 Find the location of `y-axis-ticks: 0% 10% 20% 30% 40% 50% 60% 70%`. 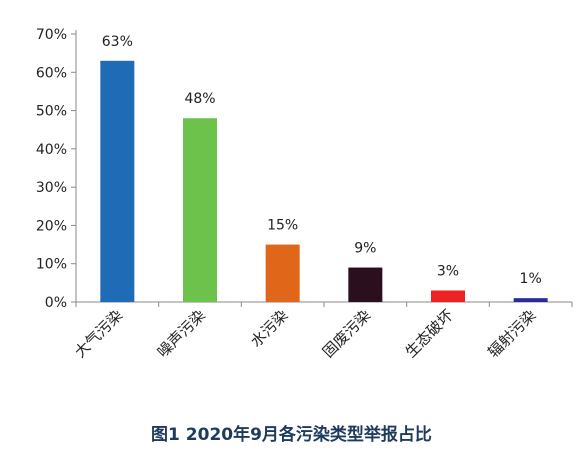

y-axis-ticks: 0% 10% 20% 30% 40% 50% 60% 70% is located at coordinates (56, 169).